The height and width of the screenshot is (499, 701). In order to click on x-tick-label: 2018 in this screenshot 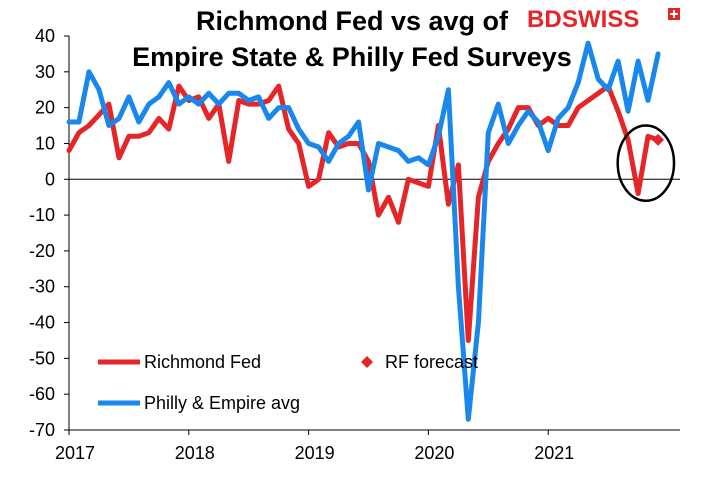, I will do `click(195, 453)`.